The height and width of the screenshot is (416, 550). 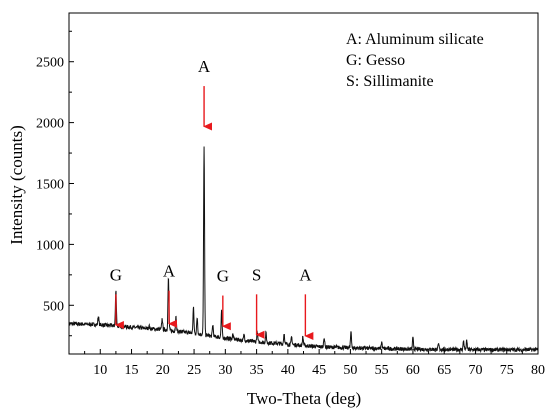 I want to click on x-tick-label-7: 45, so click(x=319, y=370).